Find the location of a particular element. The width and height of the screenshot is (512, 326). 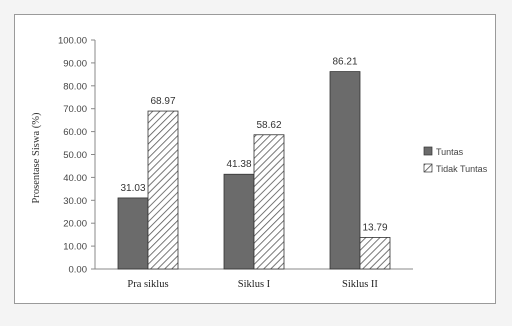

legend: Tuntas Tidak Tuntas is located at coordinates (455, 160).